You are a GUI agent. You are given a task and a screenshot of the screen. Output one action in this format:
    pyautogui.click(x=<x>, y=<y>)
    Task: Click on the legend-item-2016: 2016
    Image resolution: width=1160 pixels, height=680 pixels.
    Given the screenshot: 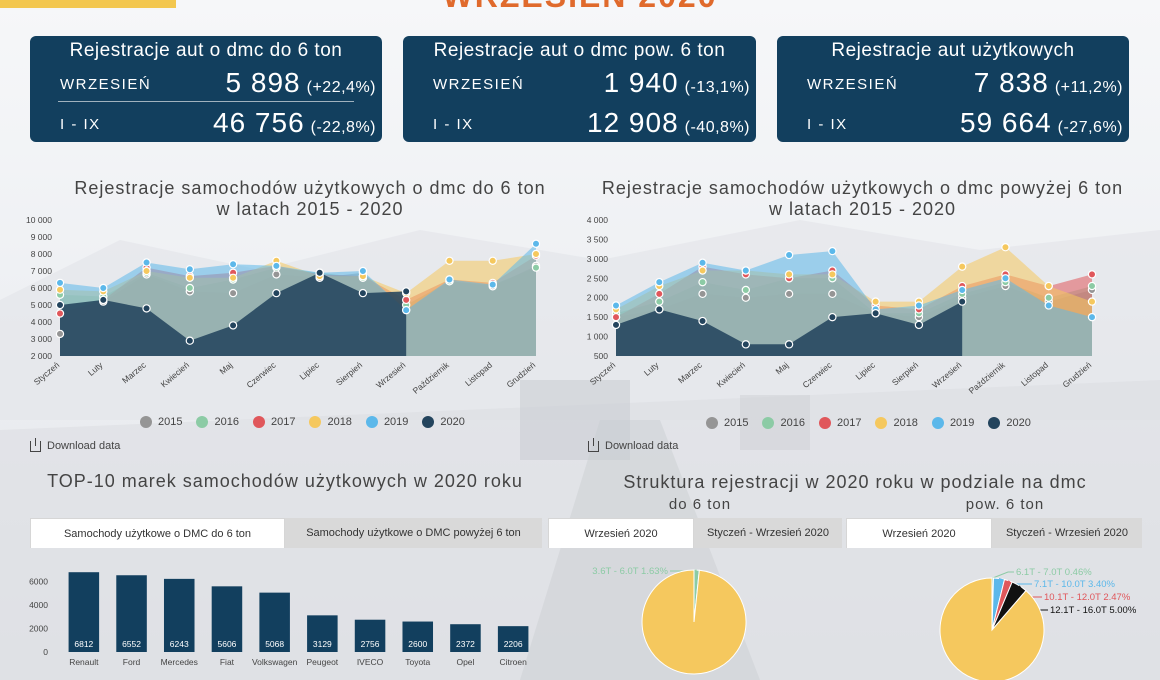 What is the action you would take?
    pyautogui.click(x=217, y=422)
    